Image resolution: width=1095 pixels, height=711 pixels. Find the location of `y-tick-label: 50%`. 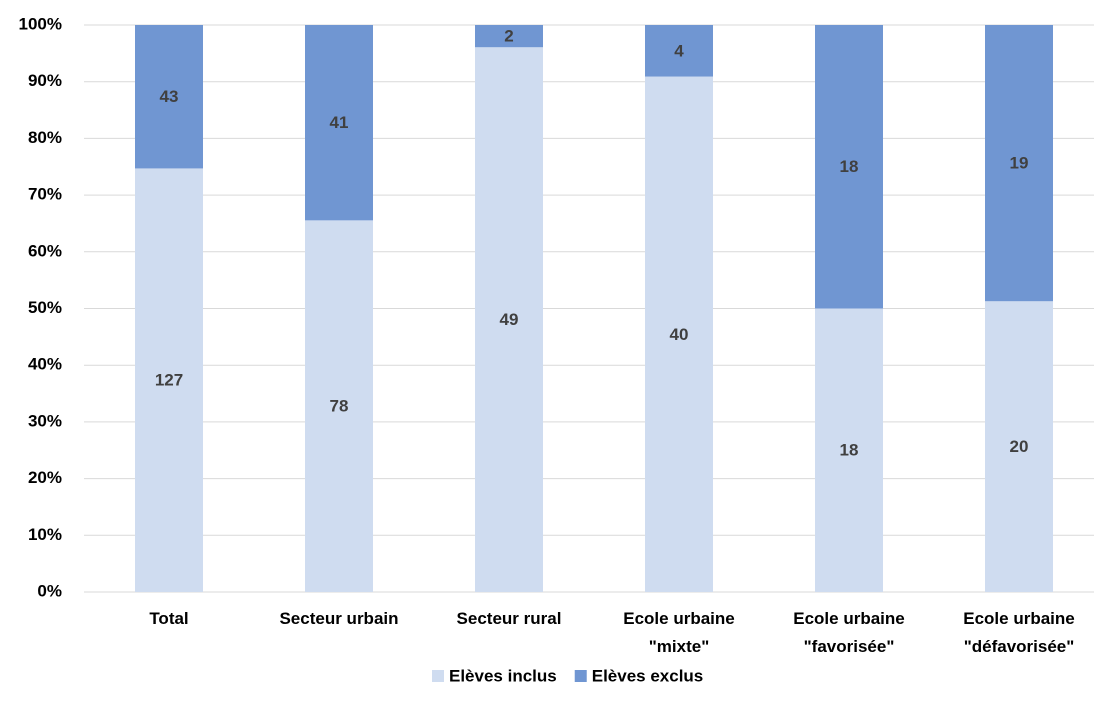

y-tick-label: 50% is located at coordinates (45, 307).